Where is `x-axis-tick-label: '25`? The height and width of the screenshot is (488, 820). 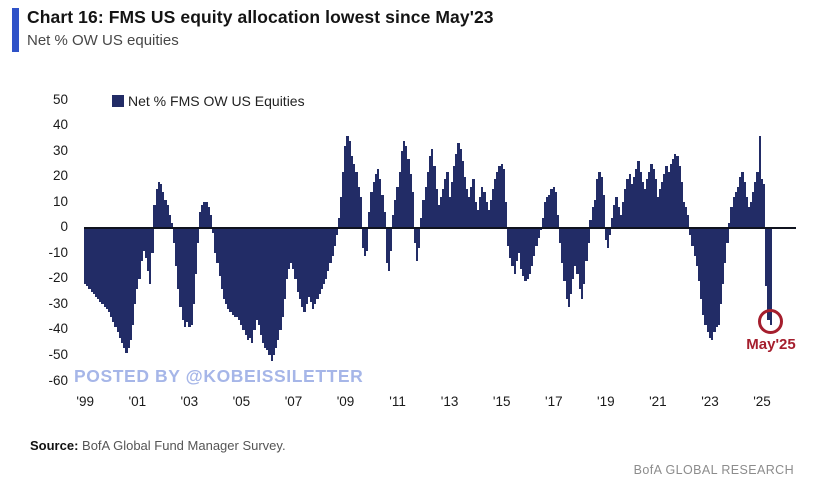
x-axis-tick-label: '25 is located at coordinates (762, 401).